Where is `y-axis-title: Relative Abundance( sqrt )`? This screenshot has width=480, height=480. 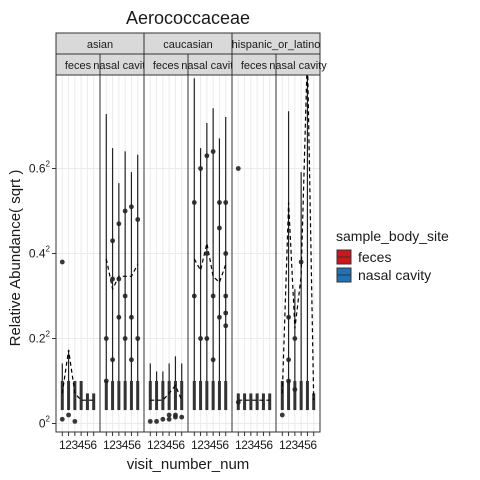 y-axis-title: Relative Abundance( sqrt ) is located at coordinates (15, 258).